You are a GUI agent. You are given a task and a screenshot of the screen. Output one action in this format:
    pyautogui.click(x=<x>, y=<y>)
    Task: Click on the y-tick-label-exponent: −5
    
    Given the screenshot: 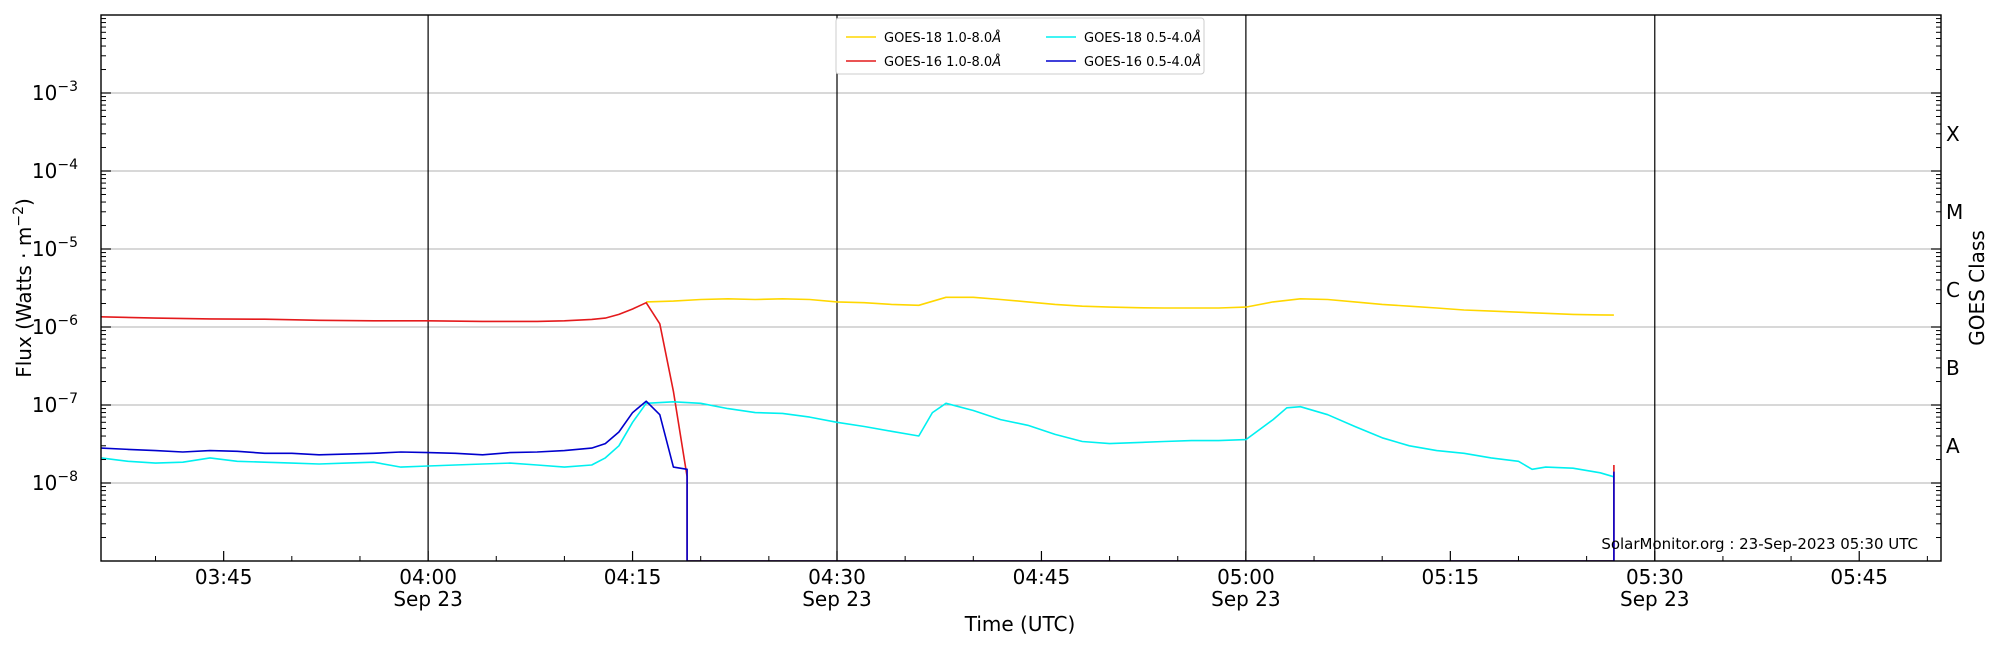 What is the action you would take?
    pyautogui.click(x=67, y=243)
    